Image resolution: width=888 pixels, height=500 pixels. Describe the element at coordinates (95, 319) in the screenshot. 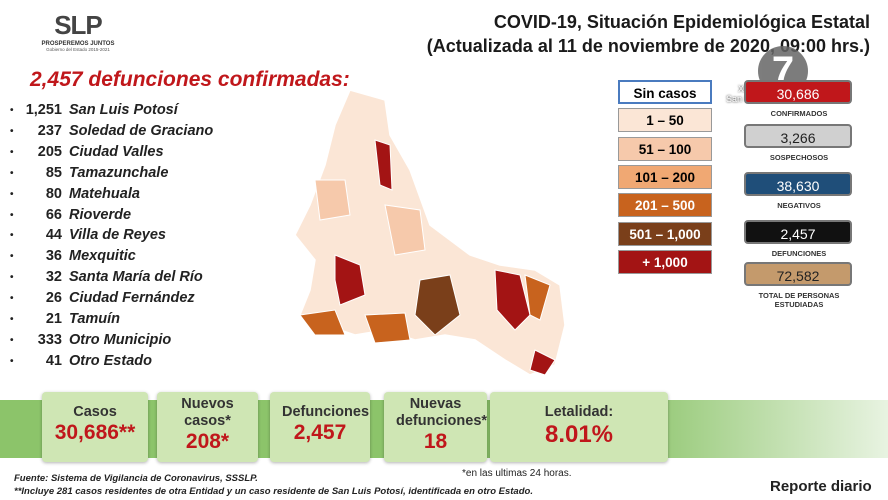

I see `municipality: Tamuín` at that location.